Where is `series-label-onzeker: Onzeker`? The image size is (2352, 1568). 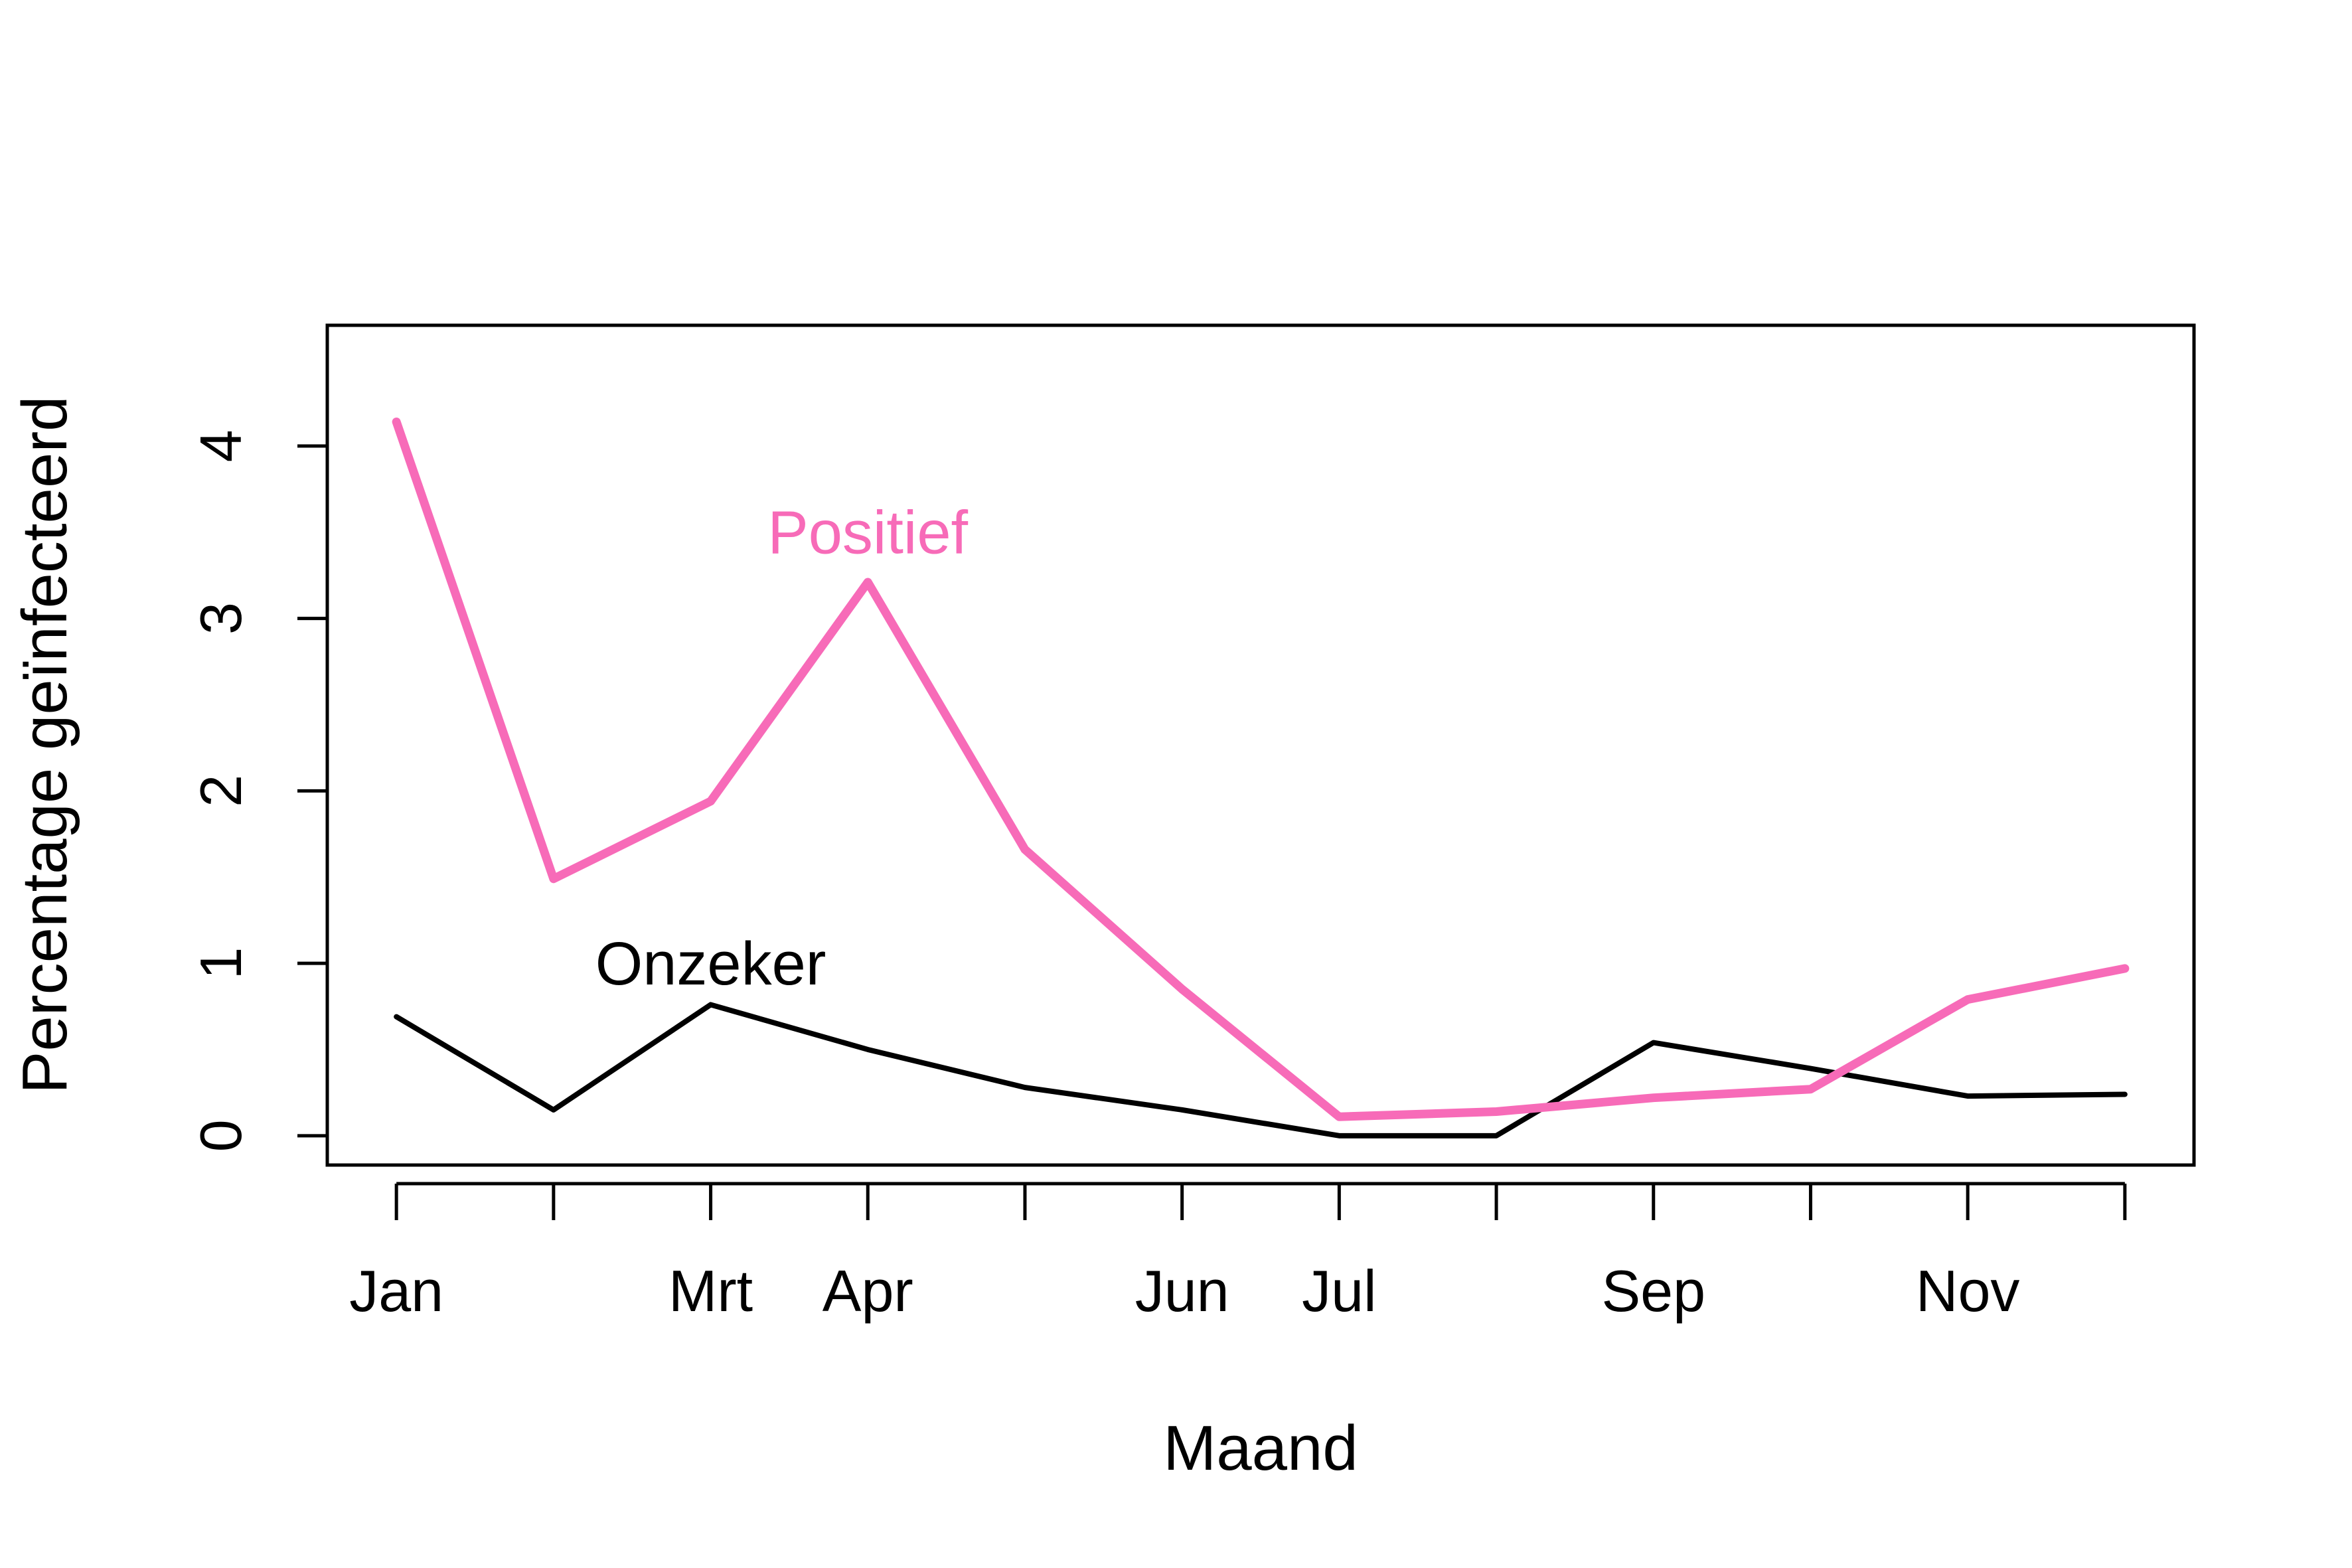
series-label-onzeker: Onzeker is located at coordinates (710, 964).